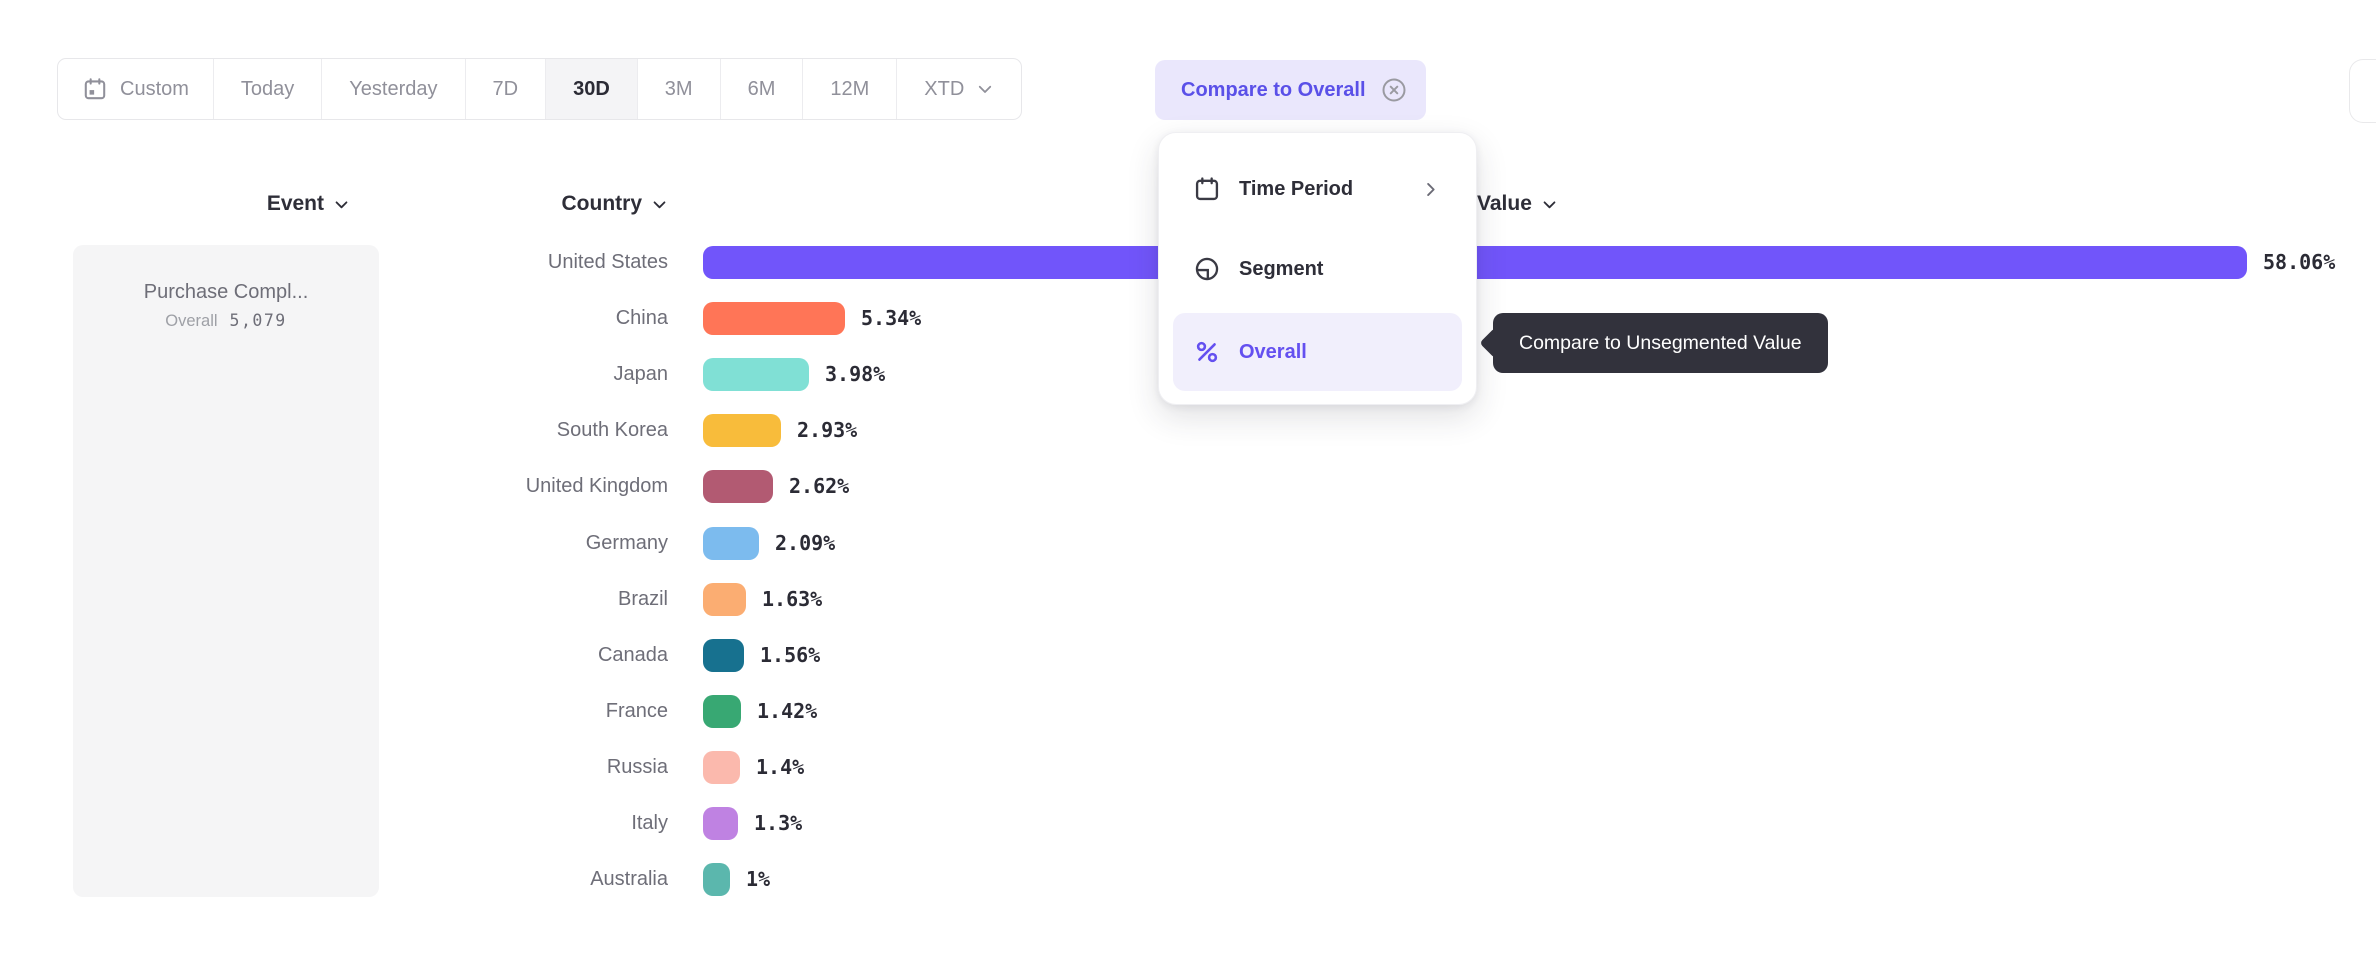 This screenshot has height=974, width=2376. Describe the element at coordinates (1188, 879) in the screenshot. I see `chart-row: Australia 1%` at that location.